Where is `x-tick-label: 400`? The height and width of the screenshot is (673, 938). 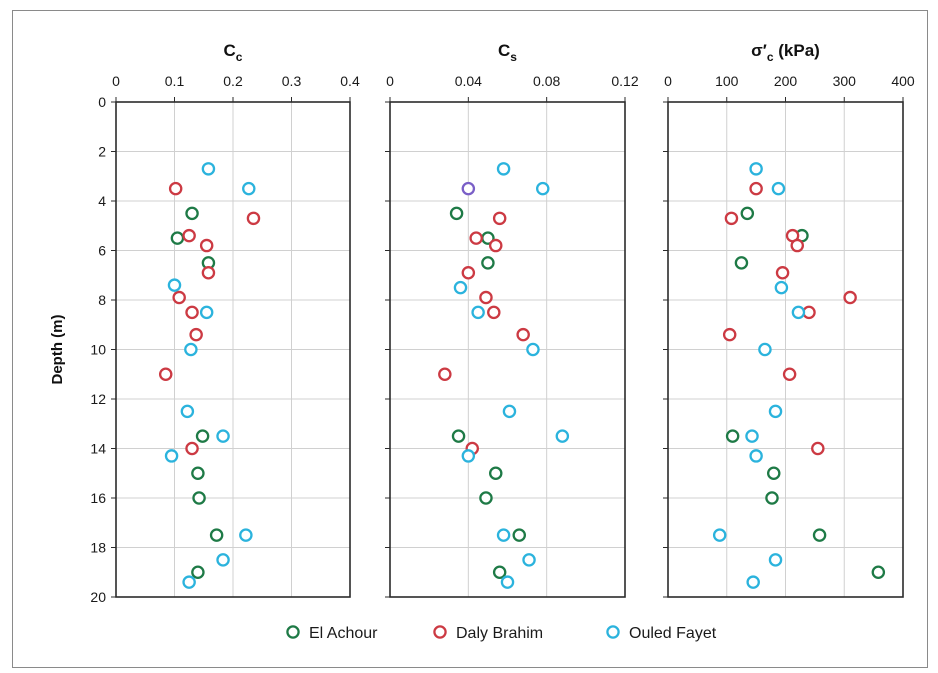 x-tick-label: 400 is located at coordinates (903, 81).